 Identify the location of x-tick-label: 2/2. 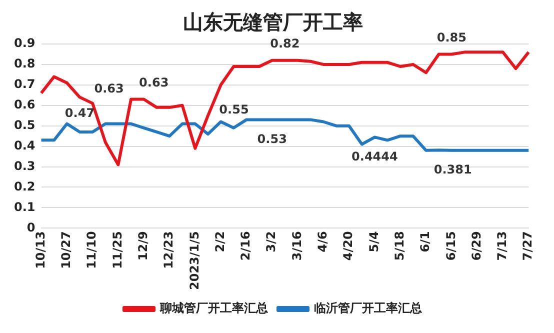
(219, 241).